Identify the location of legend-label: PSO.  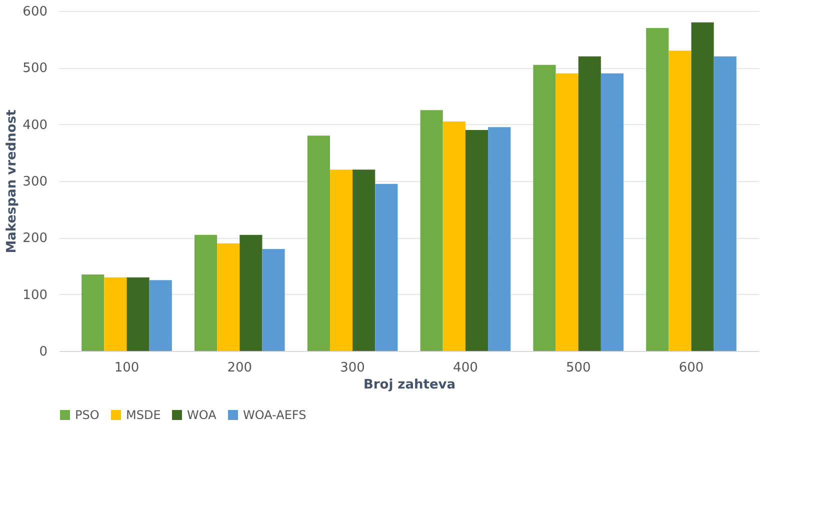
(87, 415).